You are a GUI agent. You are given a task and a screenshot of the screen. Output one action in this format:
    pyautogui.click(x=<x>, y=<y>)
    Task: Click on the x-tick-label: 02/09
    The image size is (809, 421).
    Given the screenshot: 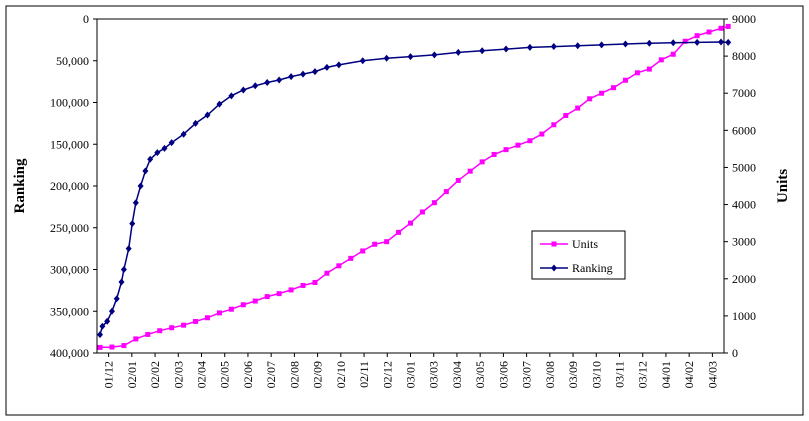 What is the action you would take?
    pyautogui.click(x=318, y=374)
    